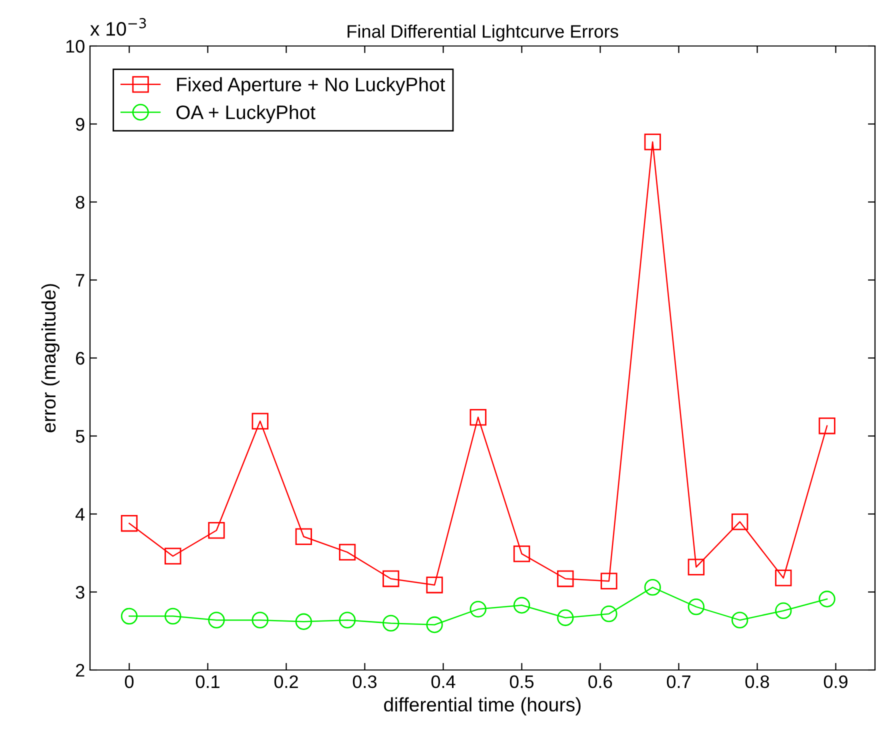 The width and height of the screenshot is (879, 734). Describe the element at coordinates (836, 681) in the screenshot. I see `x-tick-label: 0.9` at that location.